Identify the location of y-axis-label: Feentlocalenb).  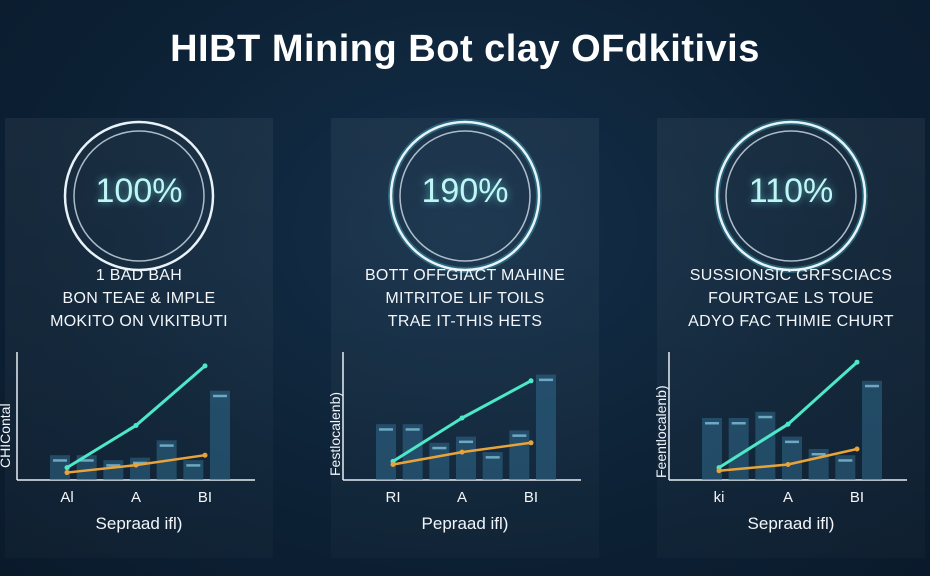
(661, 431).